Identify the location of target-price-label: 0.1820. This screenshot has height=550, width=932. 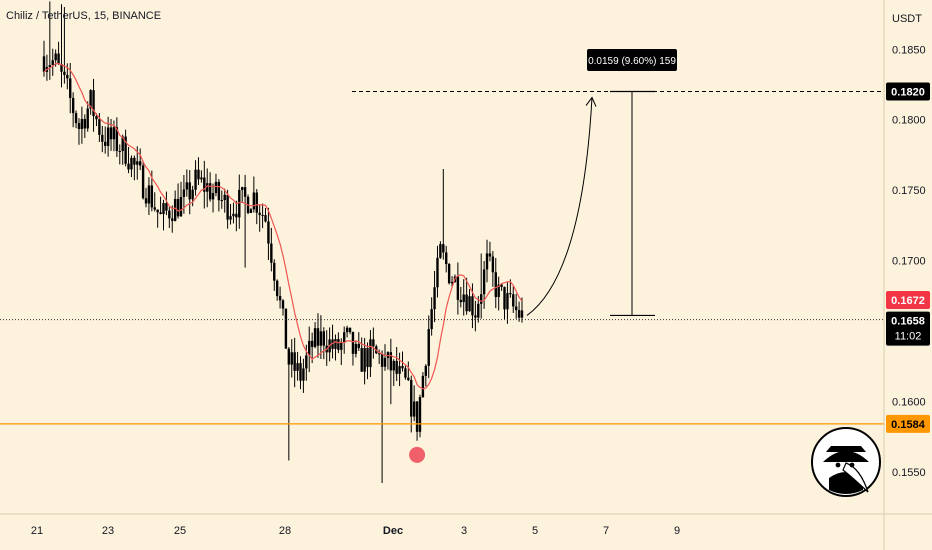
(908, 93).